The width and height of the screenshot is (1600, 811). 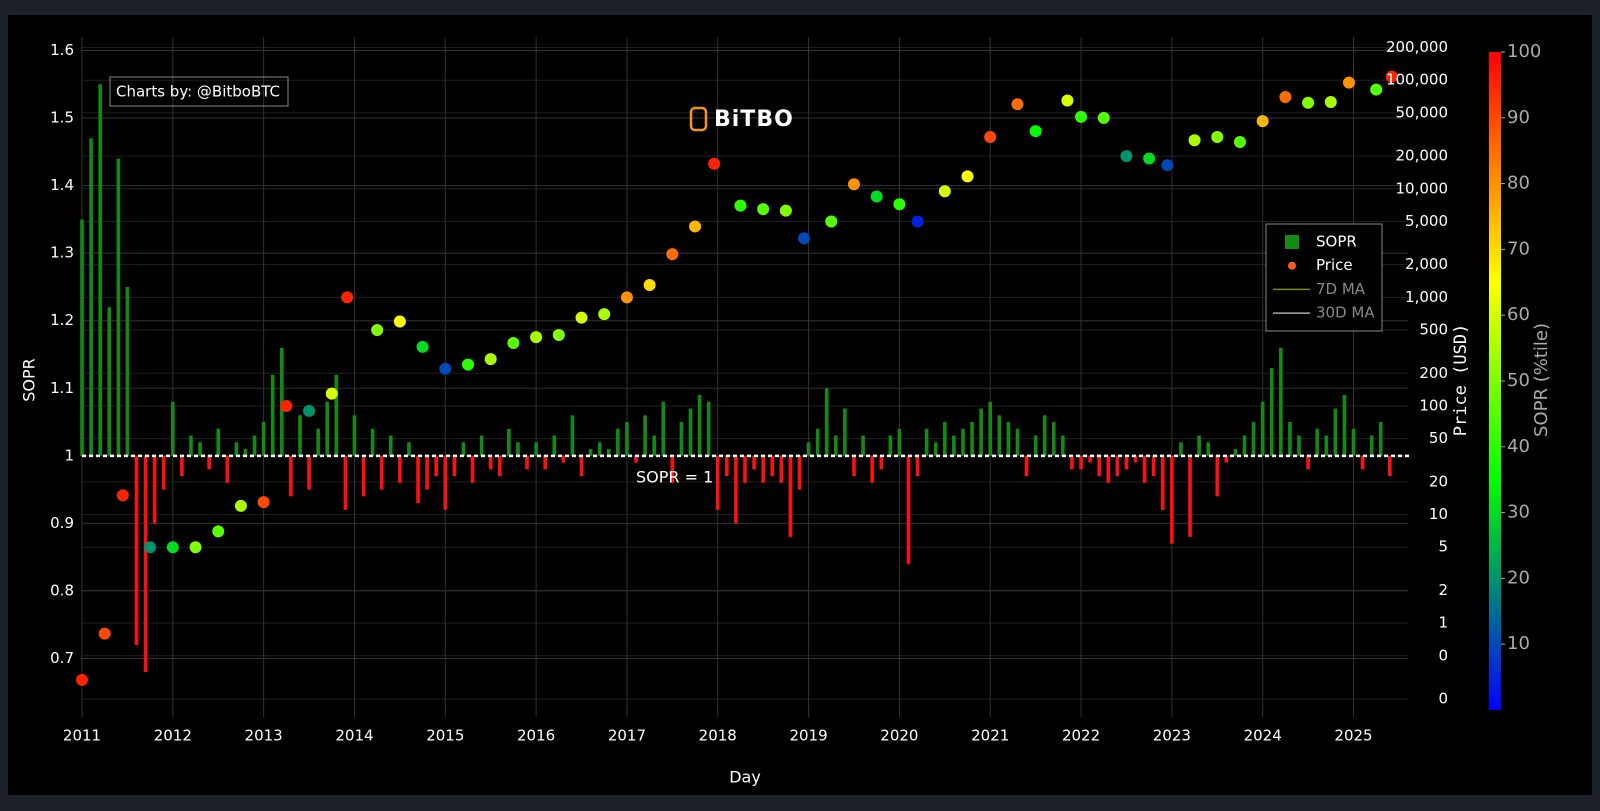 I want to click on y2-tick-label: 2, so click(x=1443, y=590).